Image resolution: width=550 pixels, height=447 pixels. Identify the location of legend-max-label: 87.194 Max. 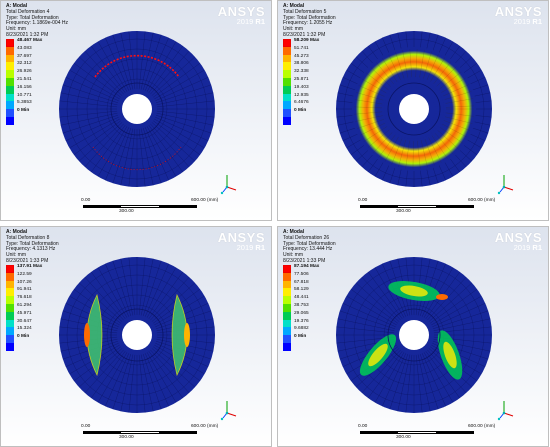
(307, 266).